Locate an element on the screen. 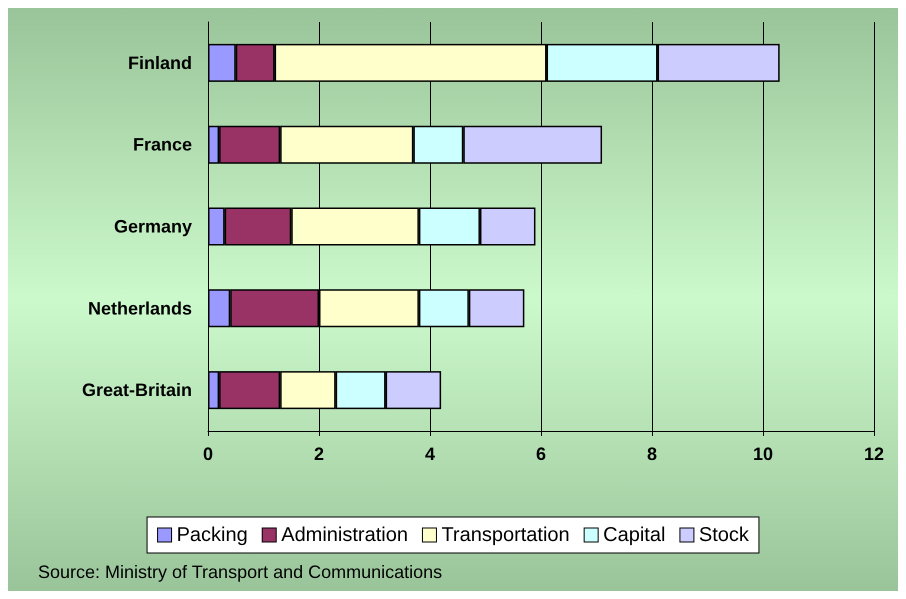 The height and width of the screenshot is (599, 906). y-tick-label: Germany is located at coordinates (153, 226).